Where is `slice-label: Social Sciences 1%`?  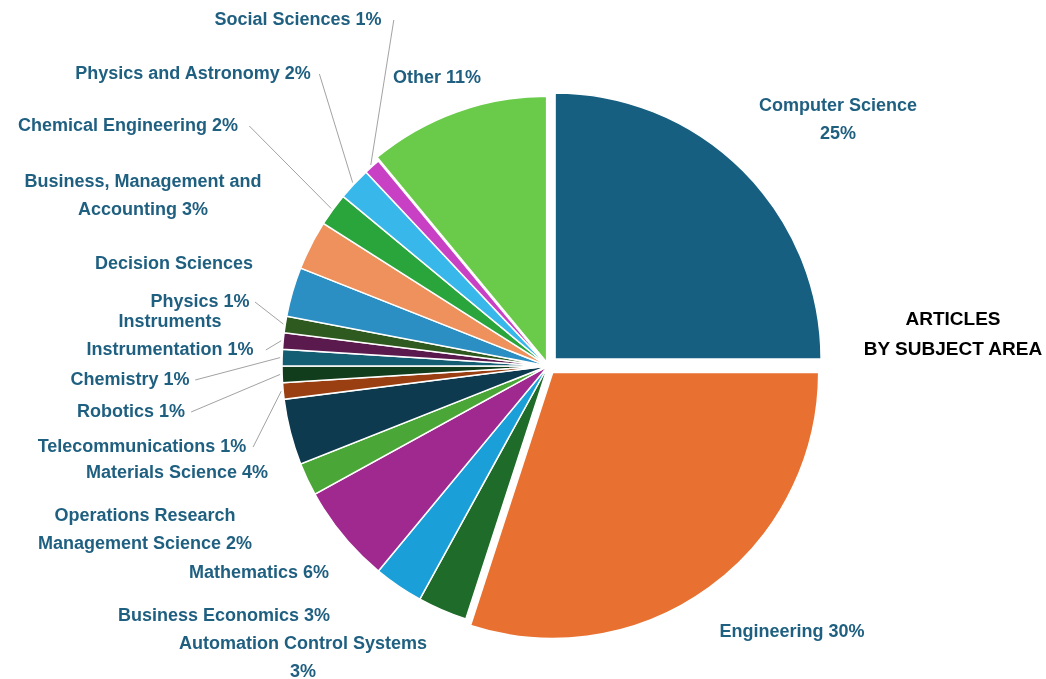
slice-label: Social Sciences 1% is located at coordinates (298, 18).